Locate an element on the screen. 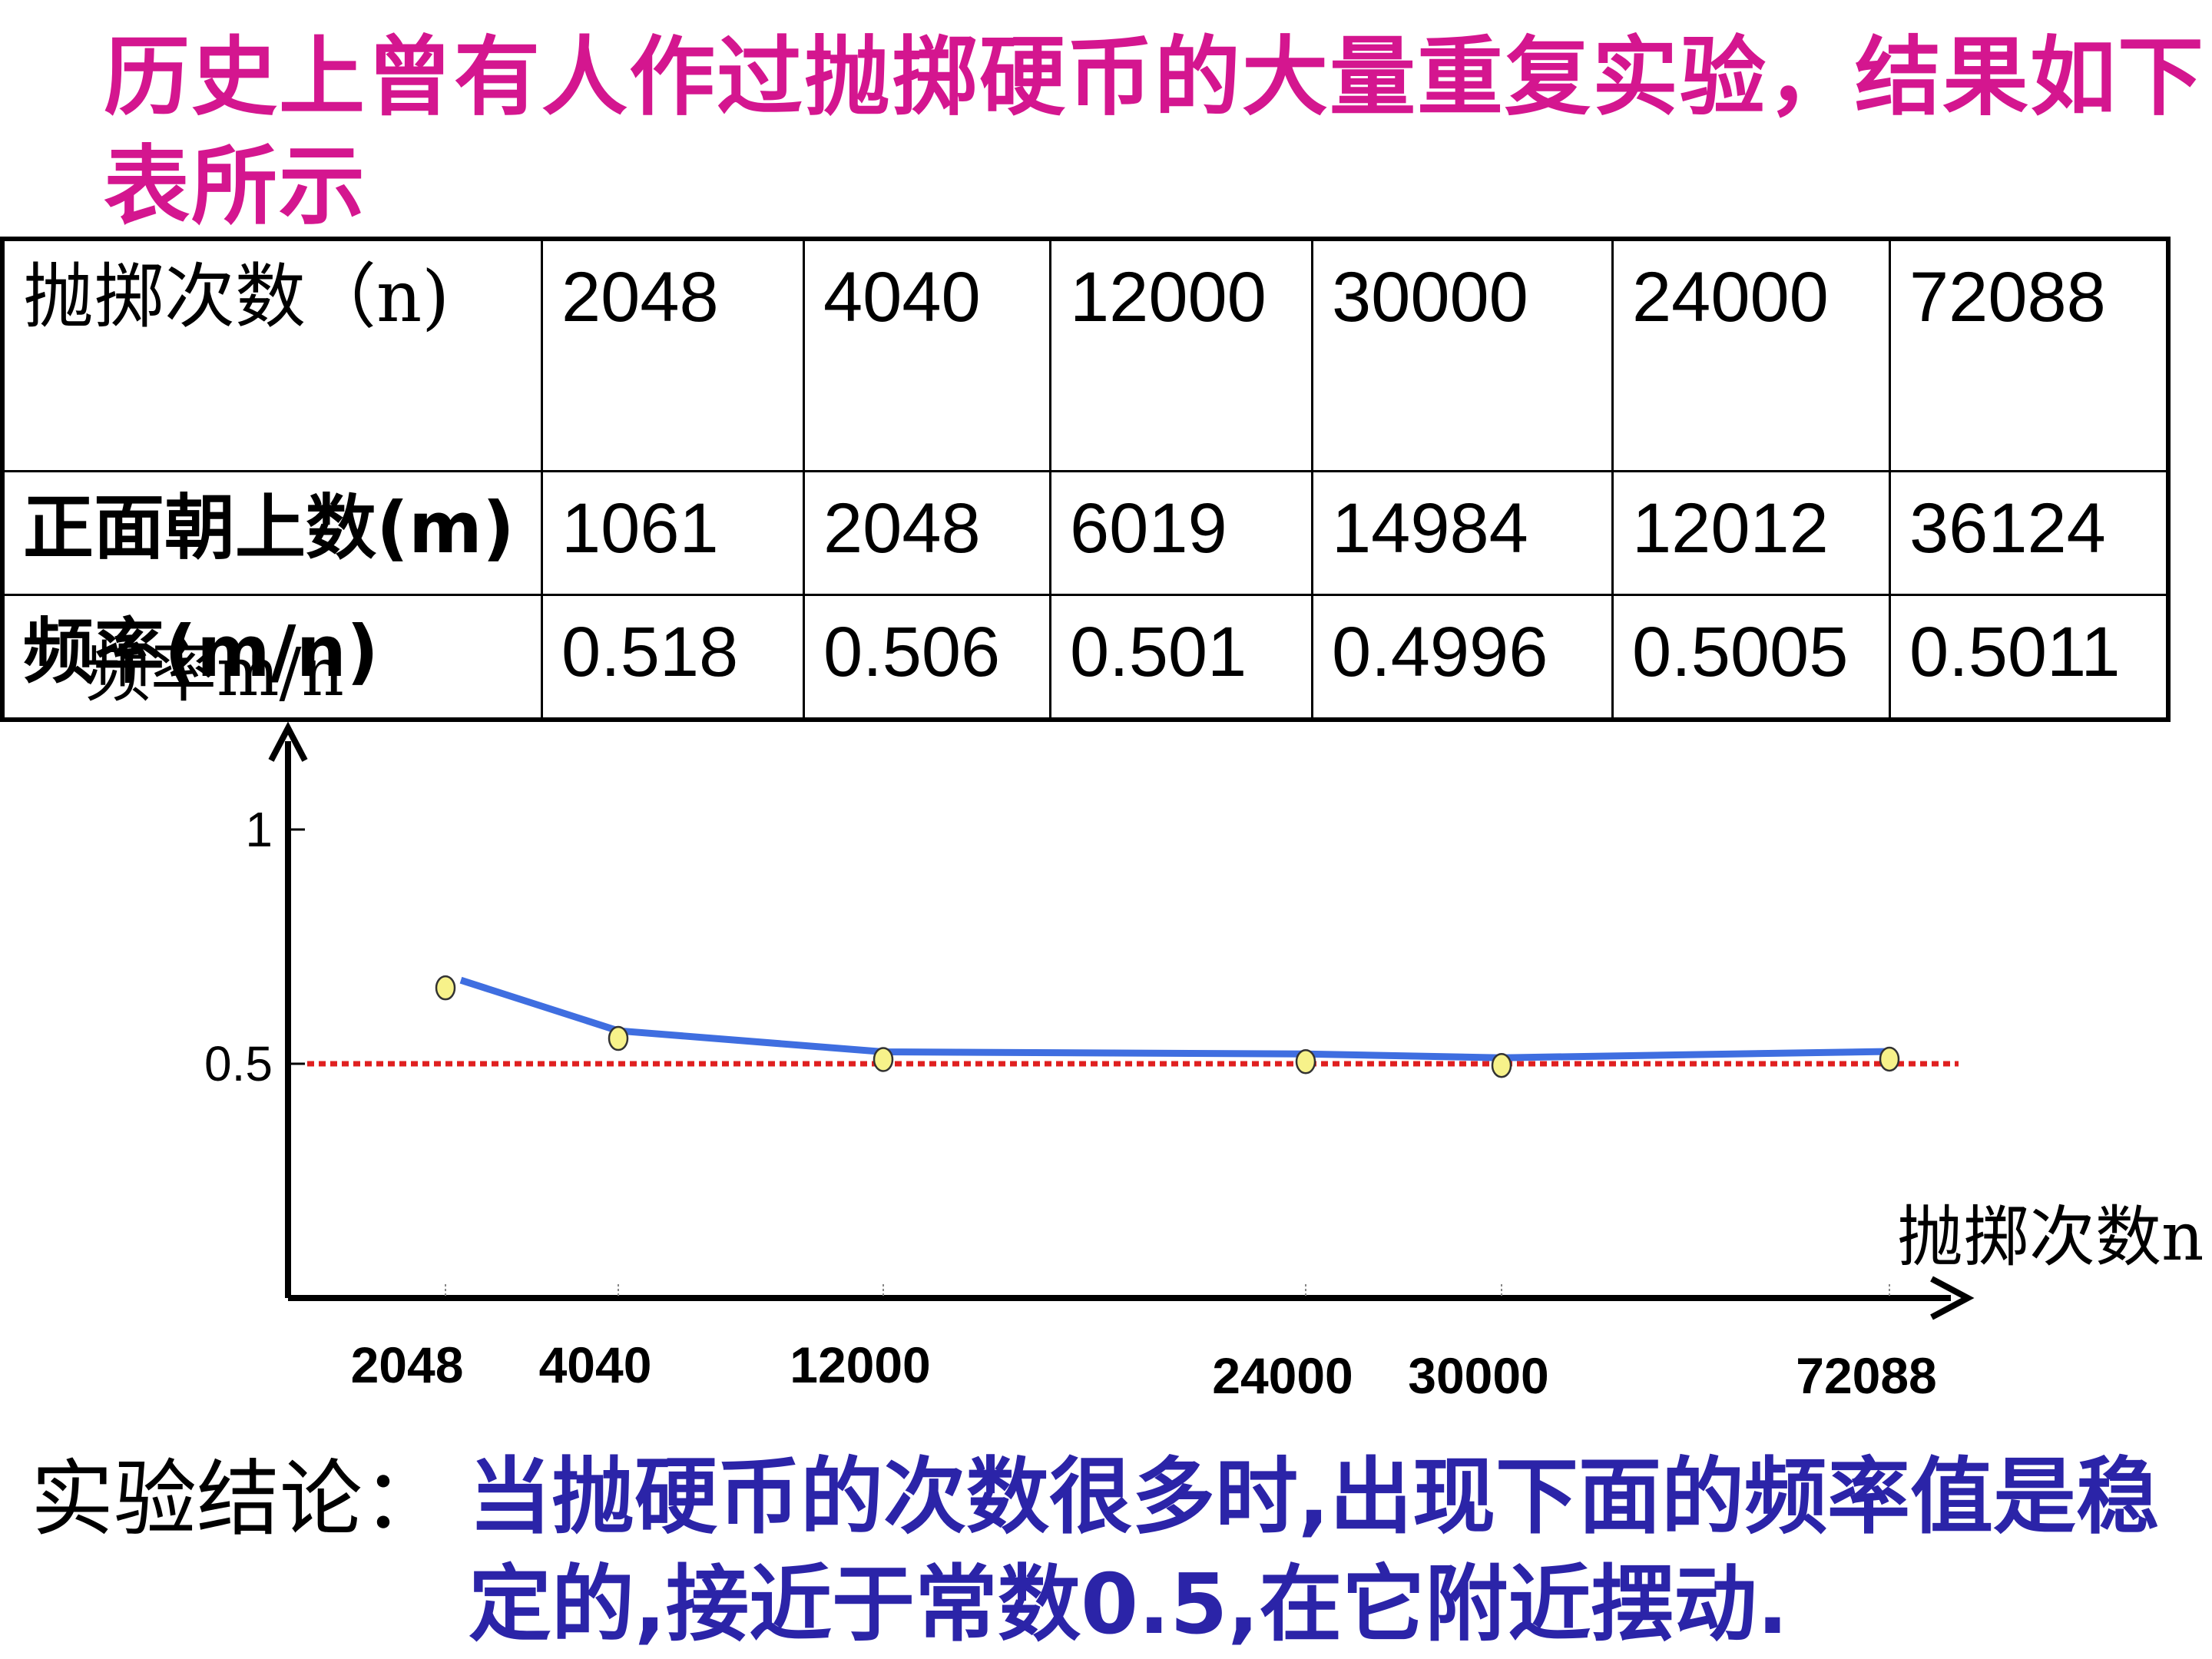 This screenshot has height=1659, width=2212. table-cell: 72088 is located at coordinates (2030, 355).